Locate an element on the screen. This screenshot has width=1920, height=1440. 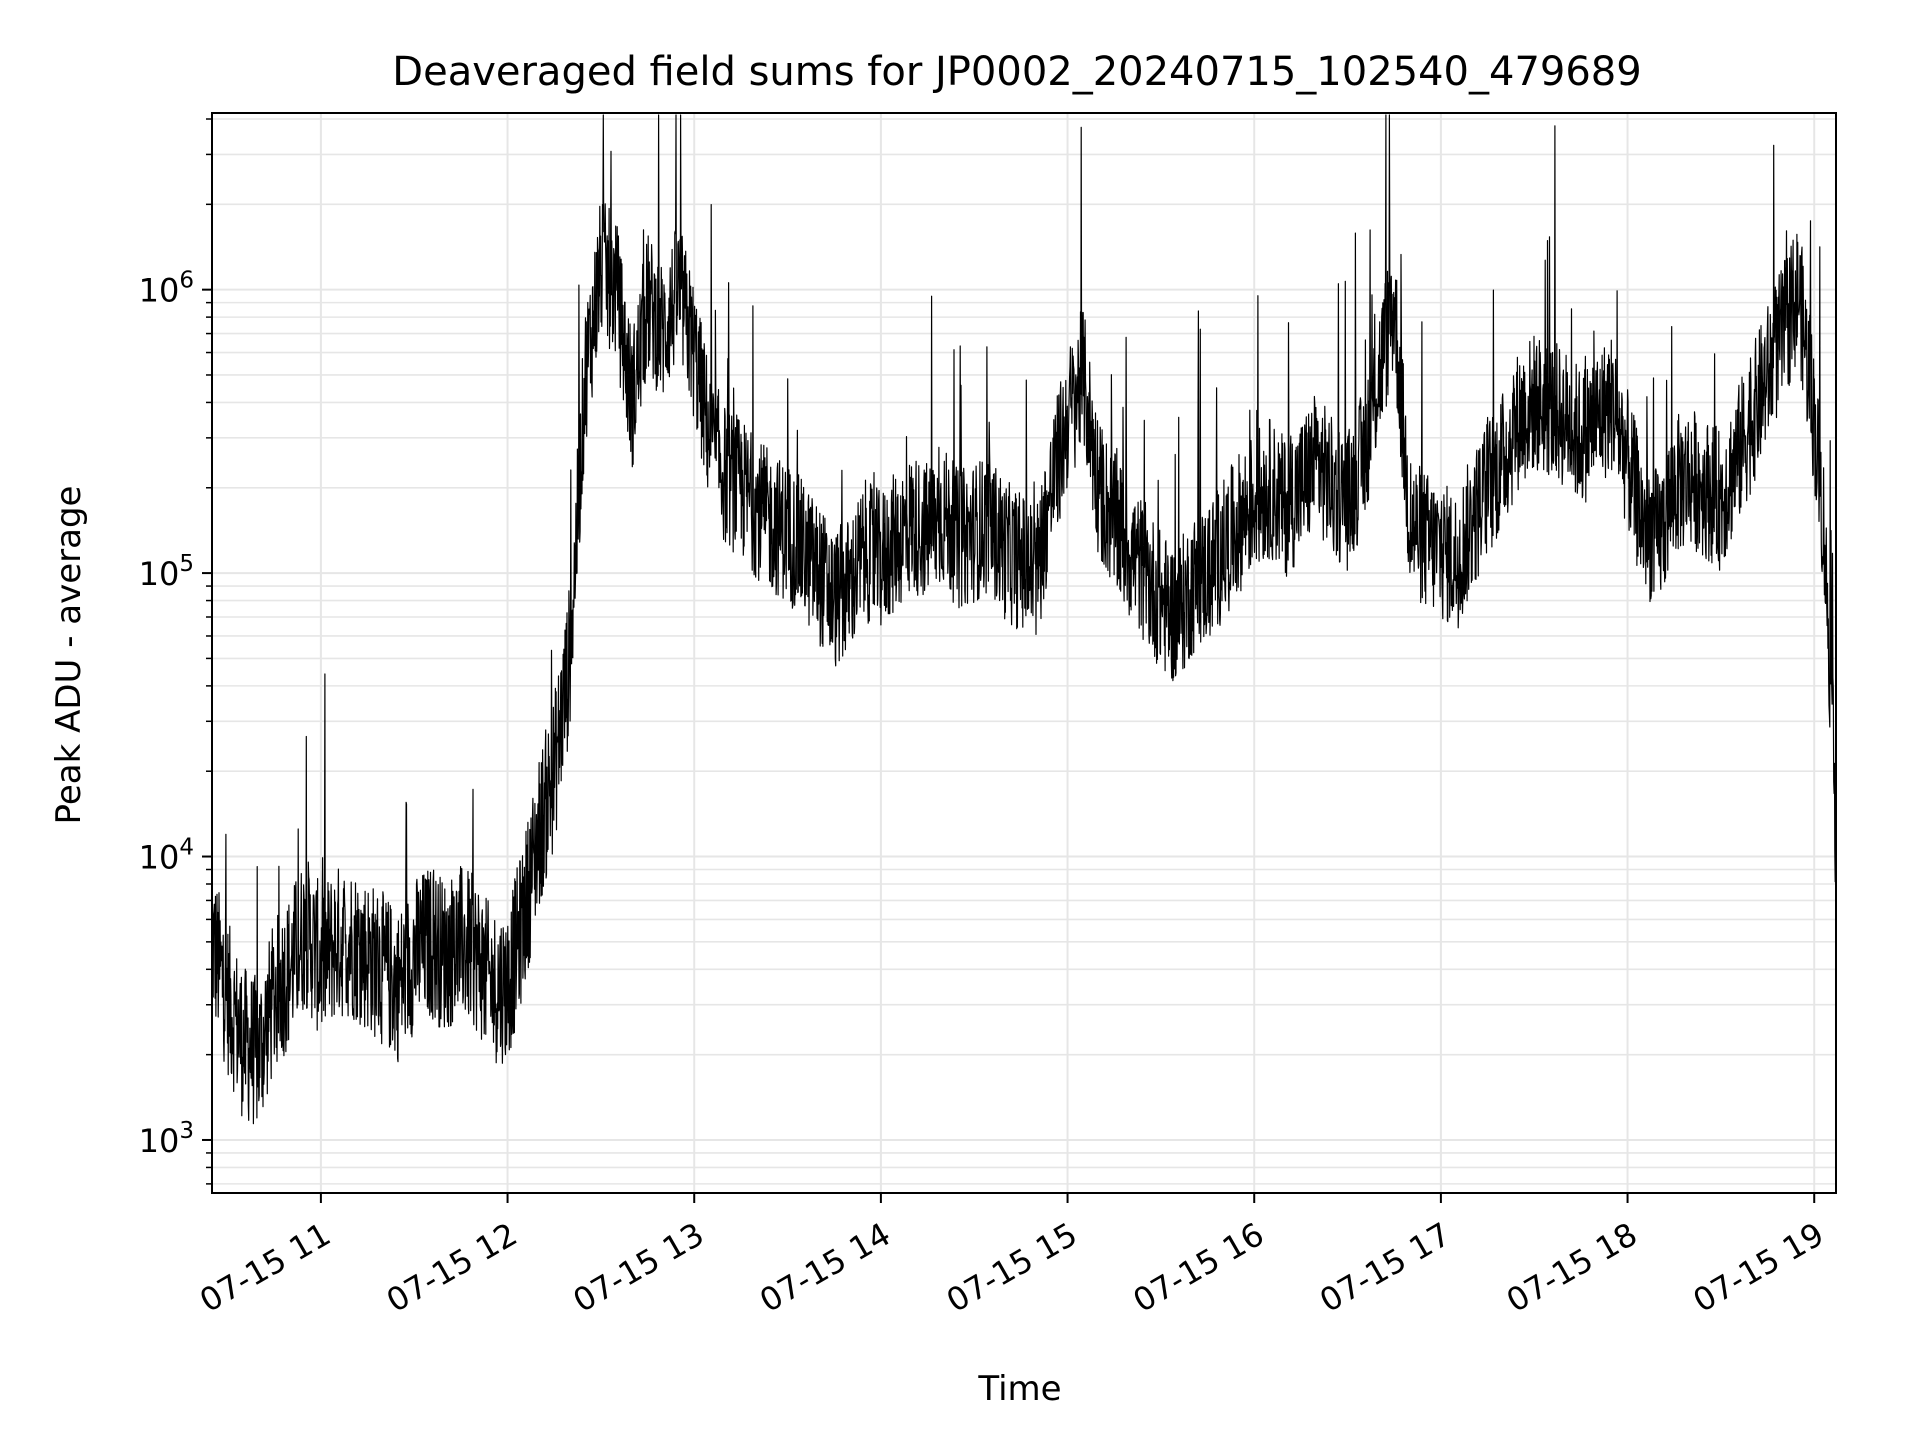
y-axis-ticks: 10³ 10⁴ 10⁵ 10⁶ is located at coordinates (175, 651).